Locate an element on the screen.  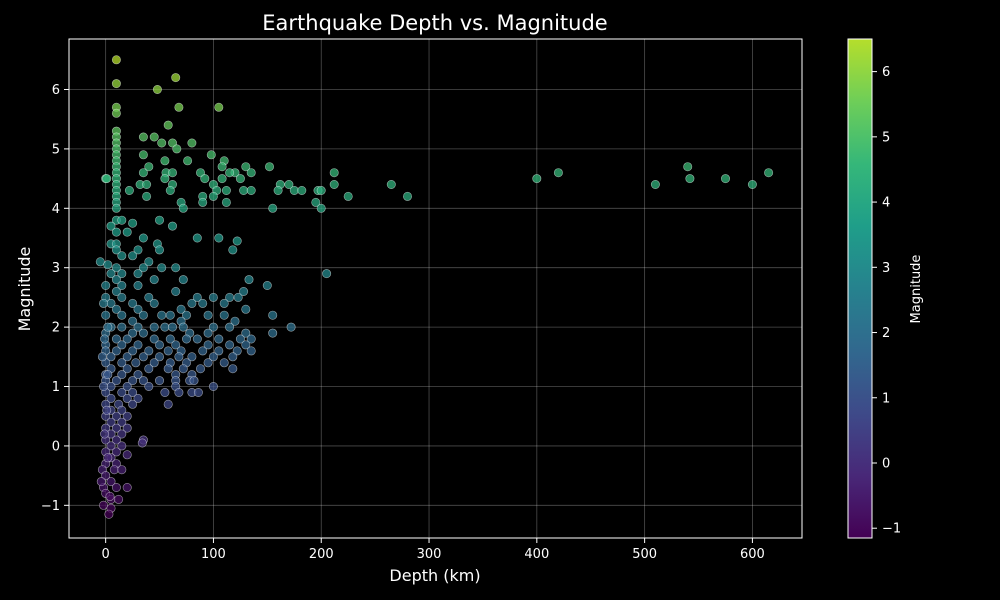
colorbar-tick-label: 1 is located at coordinates (886, 398).